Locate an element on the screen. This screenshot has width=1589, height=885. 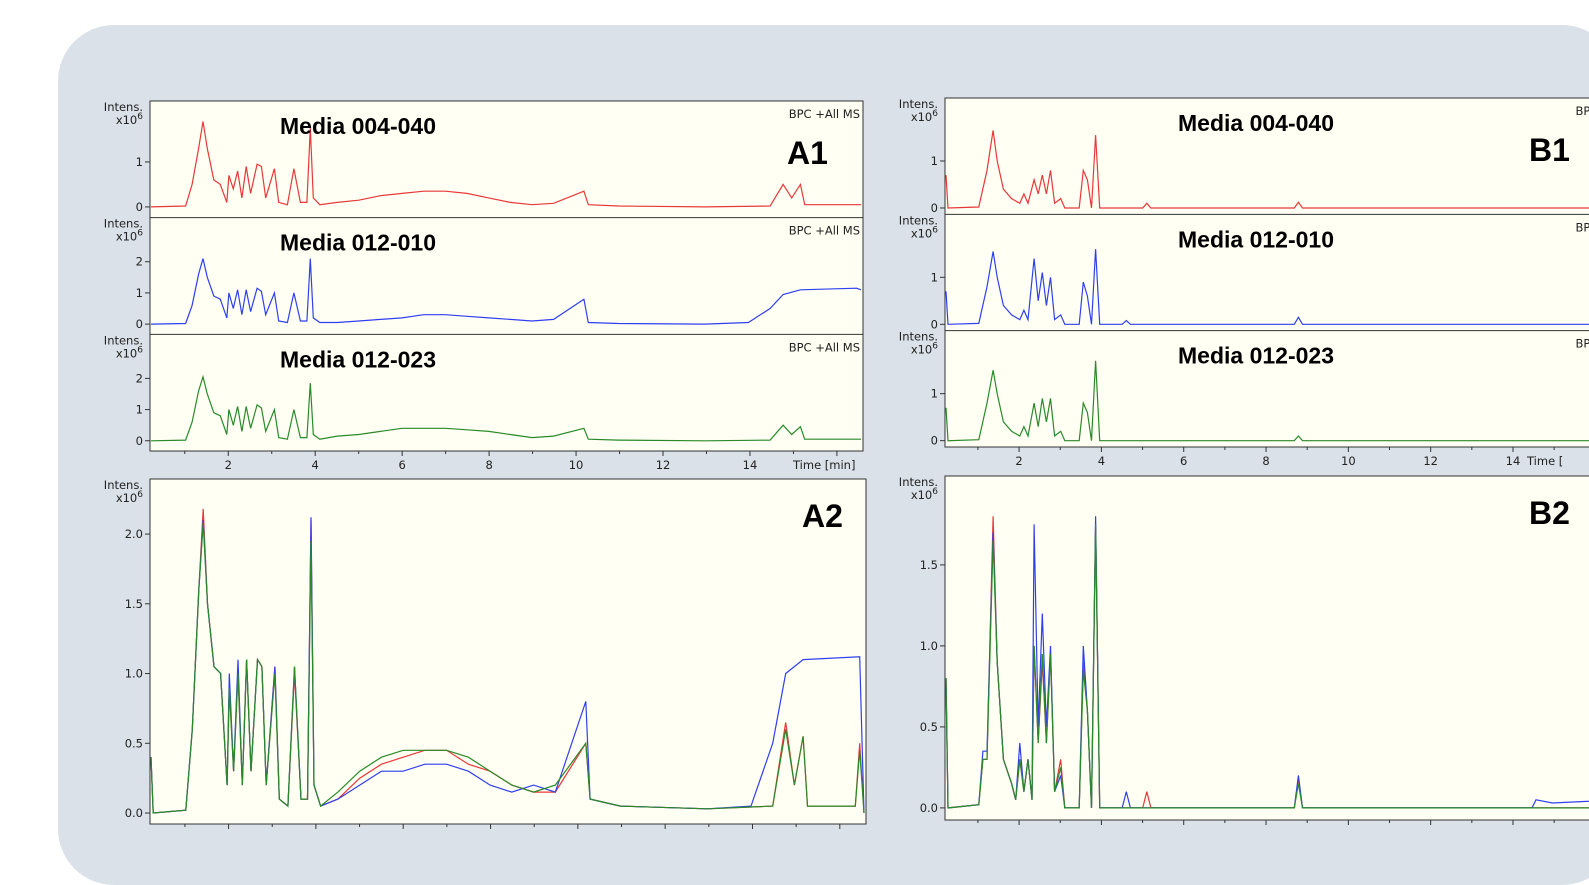
b2-y-tick-label: 0.0 is located at coordinates (929, 808).